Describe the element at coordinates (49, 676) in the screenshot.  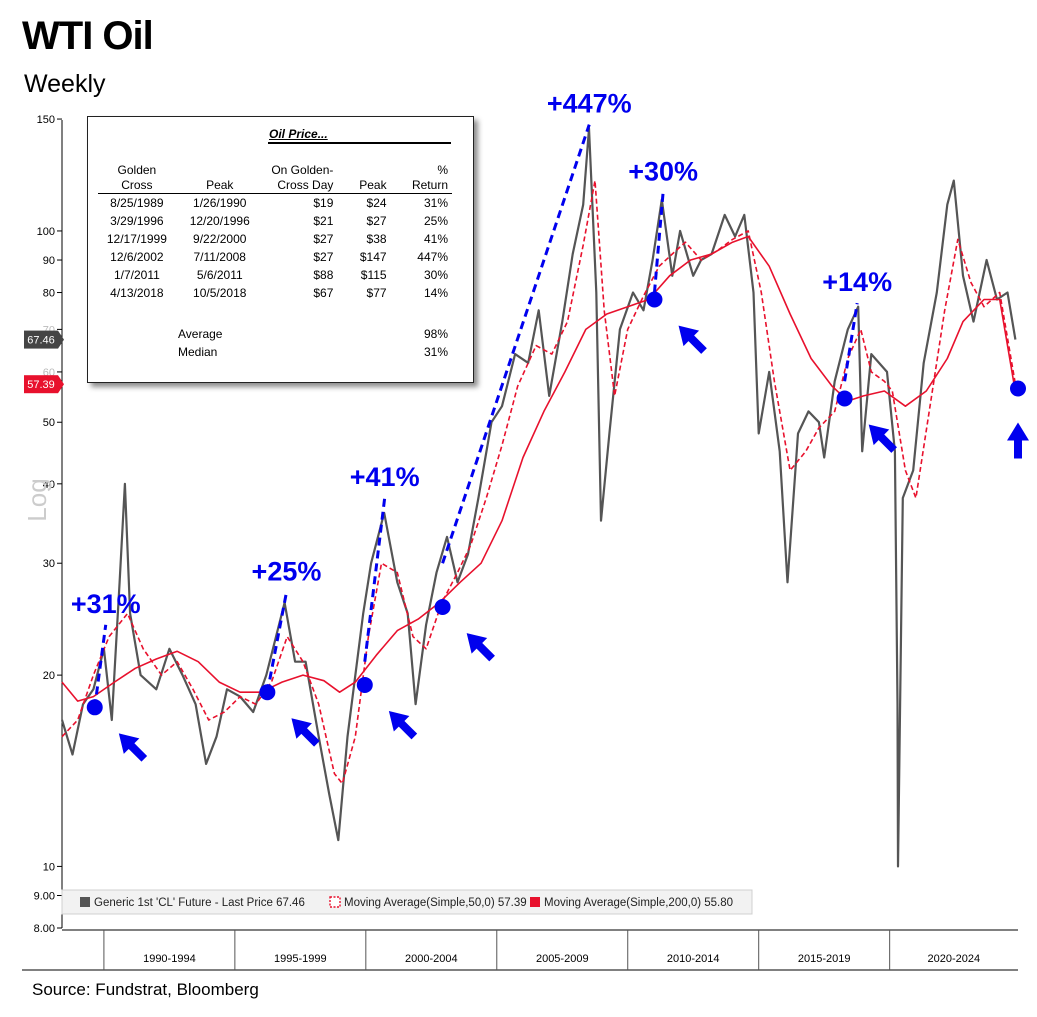
I see `y-tick-label: 20` at that location.